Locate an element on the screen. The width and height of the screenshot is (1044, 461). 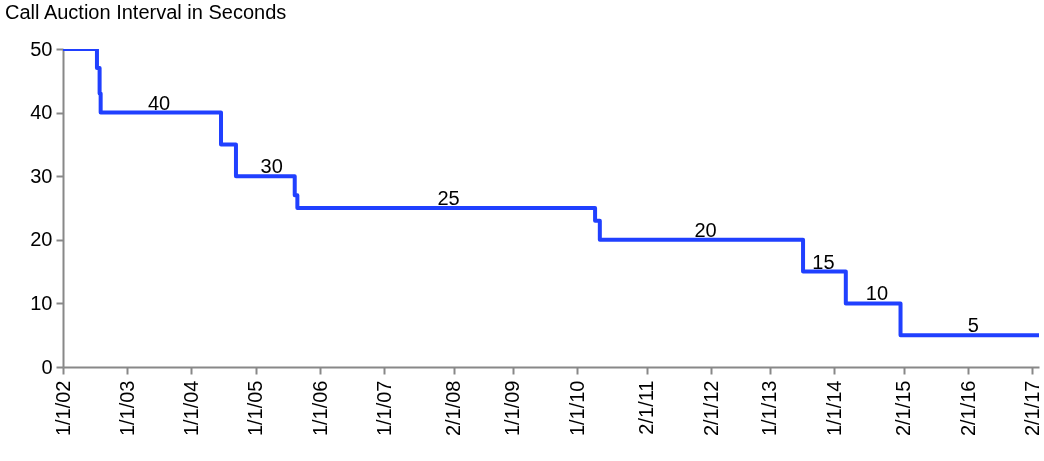
x-tick-label: 1/1/10 is located at coordinates (576, 408).